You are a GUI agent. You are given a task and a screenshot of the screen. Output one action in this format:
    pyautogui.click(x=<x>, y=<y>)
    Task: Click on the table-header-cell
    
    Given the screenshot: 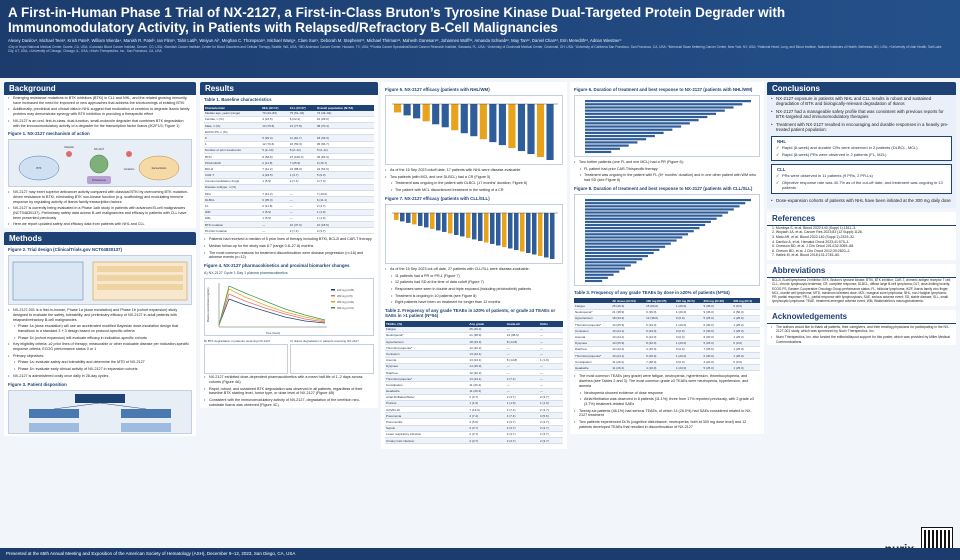 What is the action you would take?
    pyautogui.click(x=593, y=300)
    